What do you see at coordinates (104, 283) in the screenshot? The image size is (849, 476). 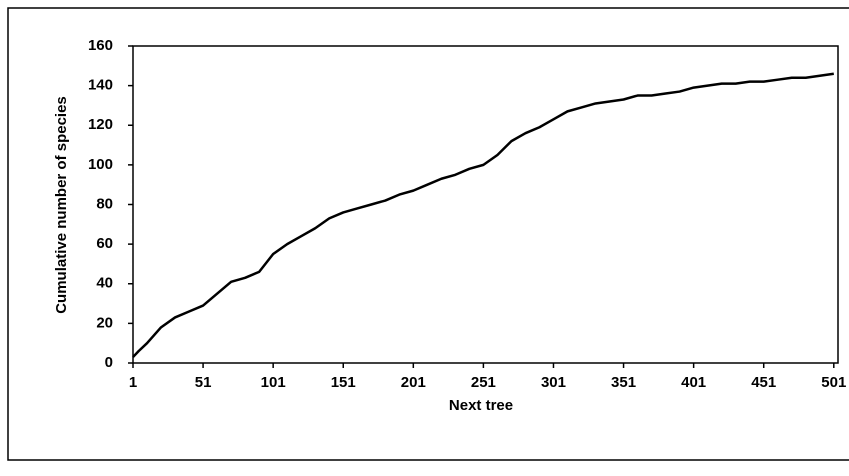 I see `y-tick-label: 40` at bounding box center [104, 283].